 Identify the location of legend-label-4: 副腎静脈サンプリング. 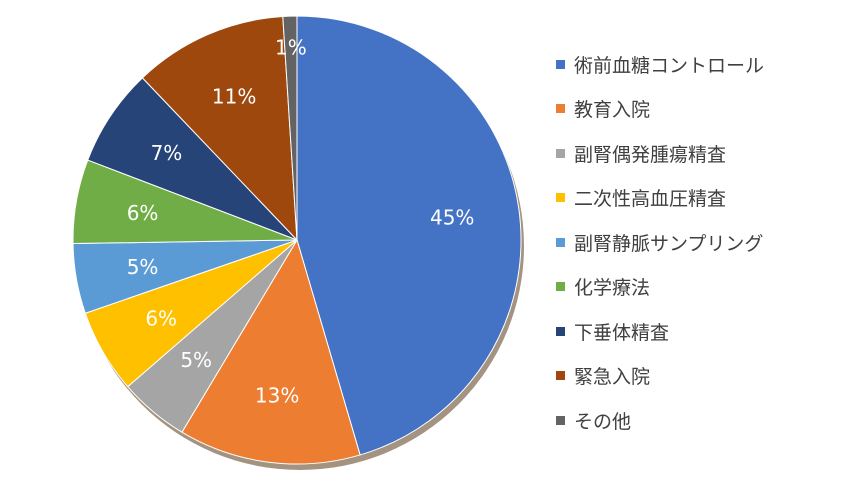
(669, 243).